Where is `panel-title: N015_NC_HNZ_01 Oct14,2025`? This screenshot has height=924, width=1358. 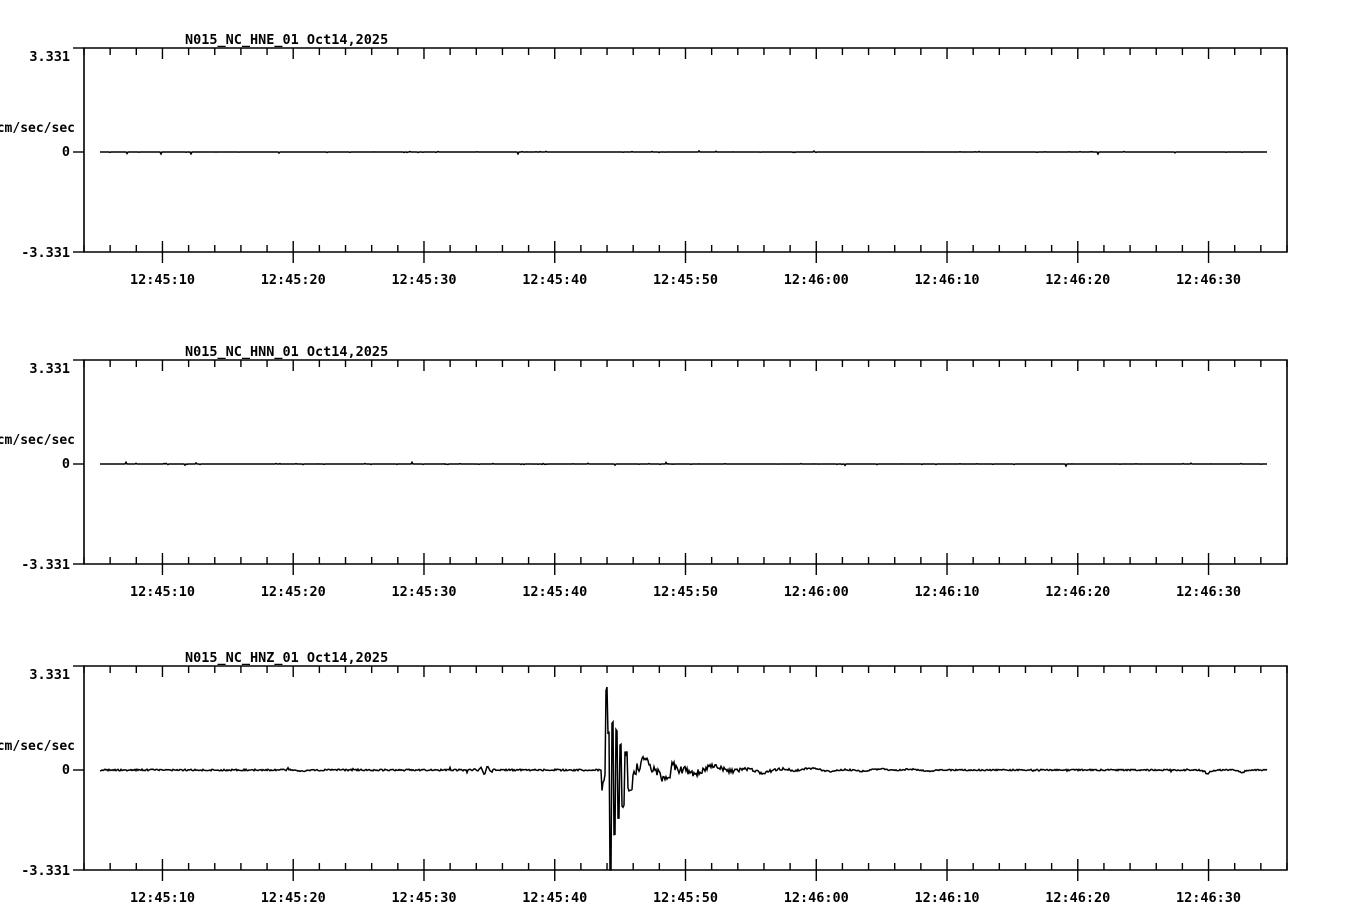
panel-title: N015_NC_HNZ_01 Oct14,2025 is located at coordinates (286, 658).